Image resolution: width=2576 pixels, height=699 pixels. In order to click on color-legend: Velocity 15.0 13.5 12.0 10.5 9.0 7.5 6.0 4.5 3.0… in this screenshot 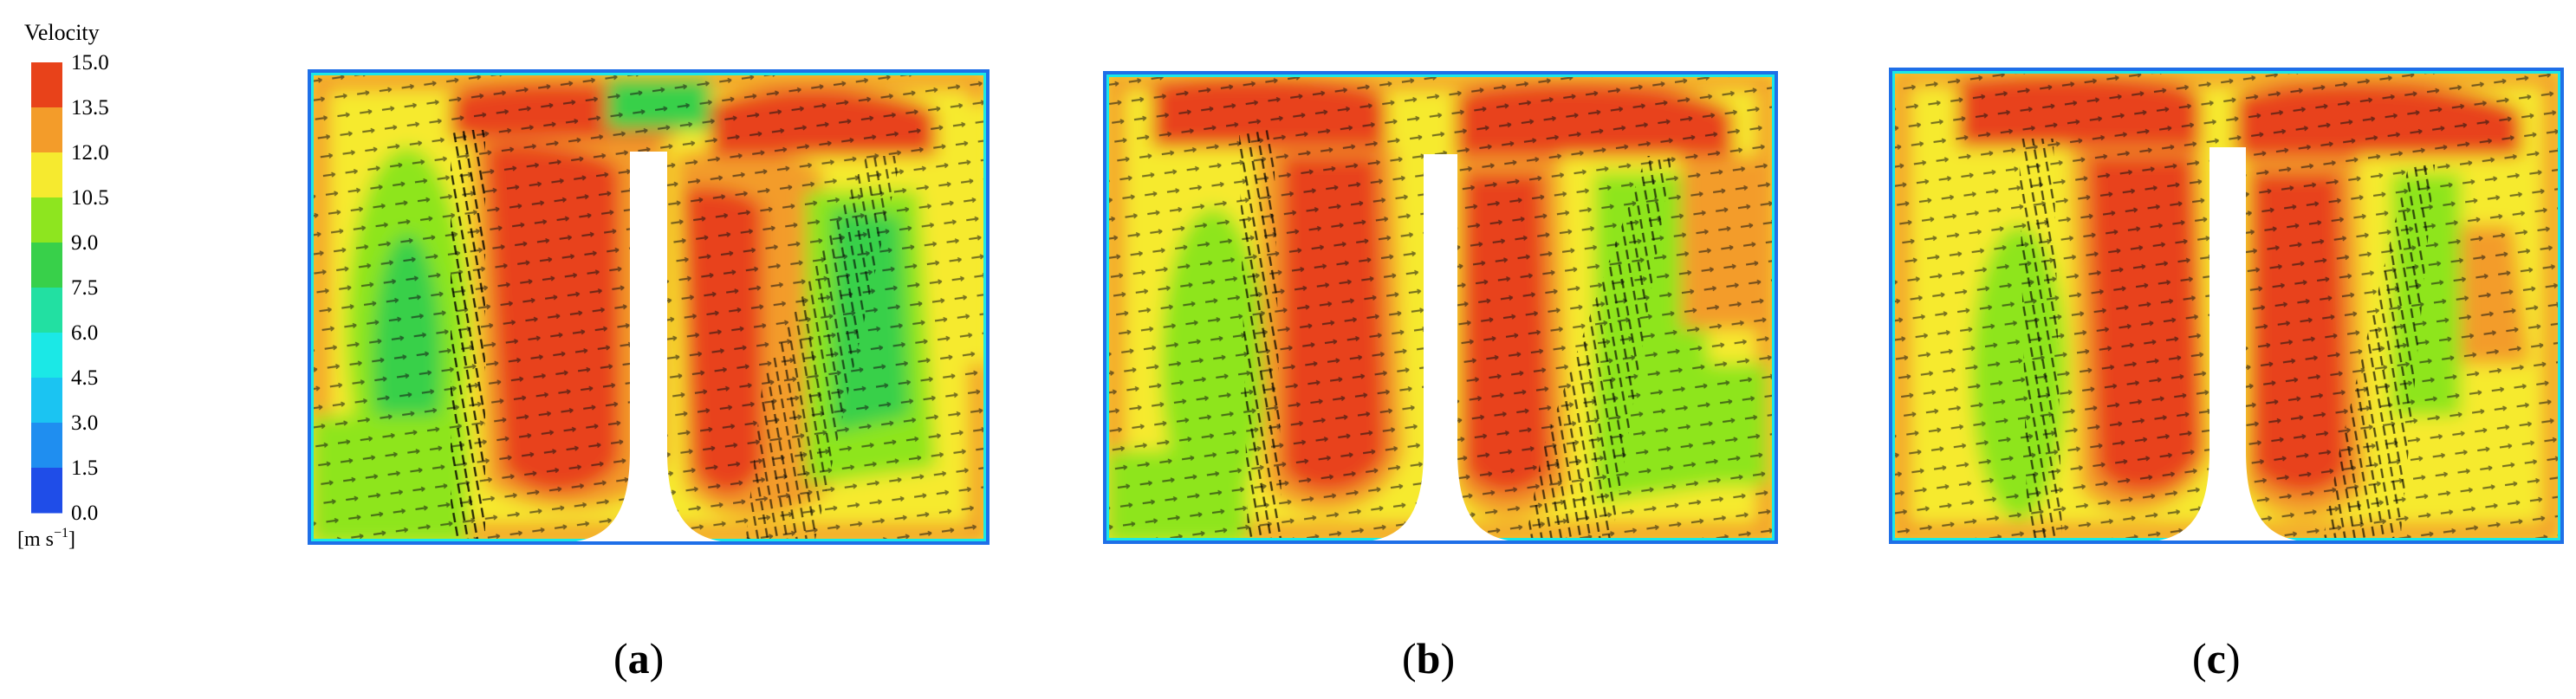, I will do `click(63, 285)`.